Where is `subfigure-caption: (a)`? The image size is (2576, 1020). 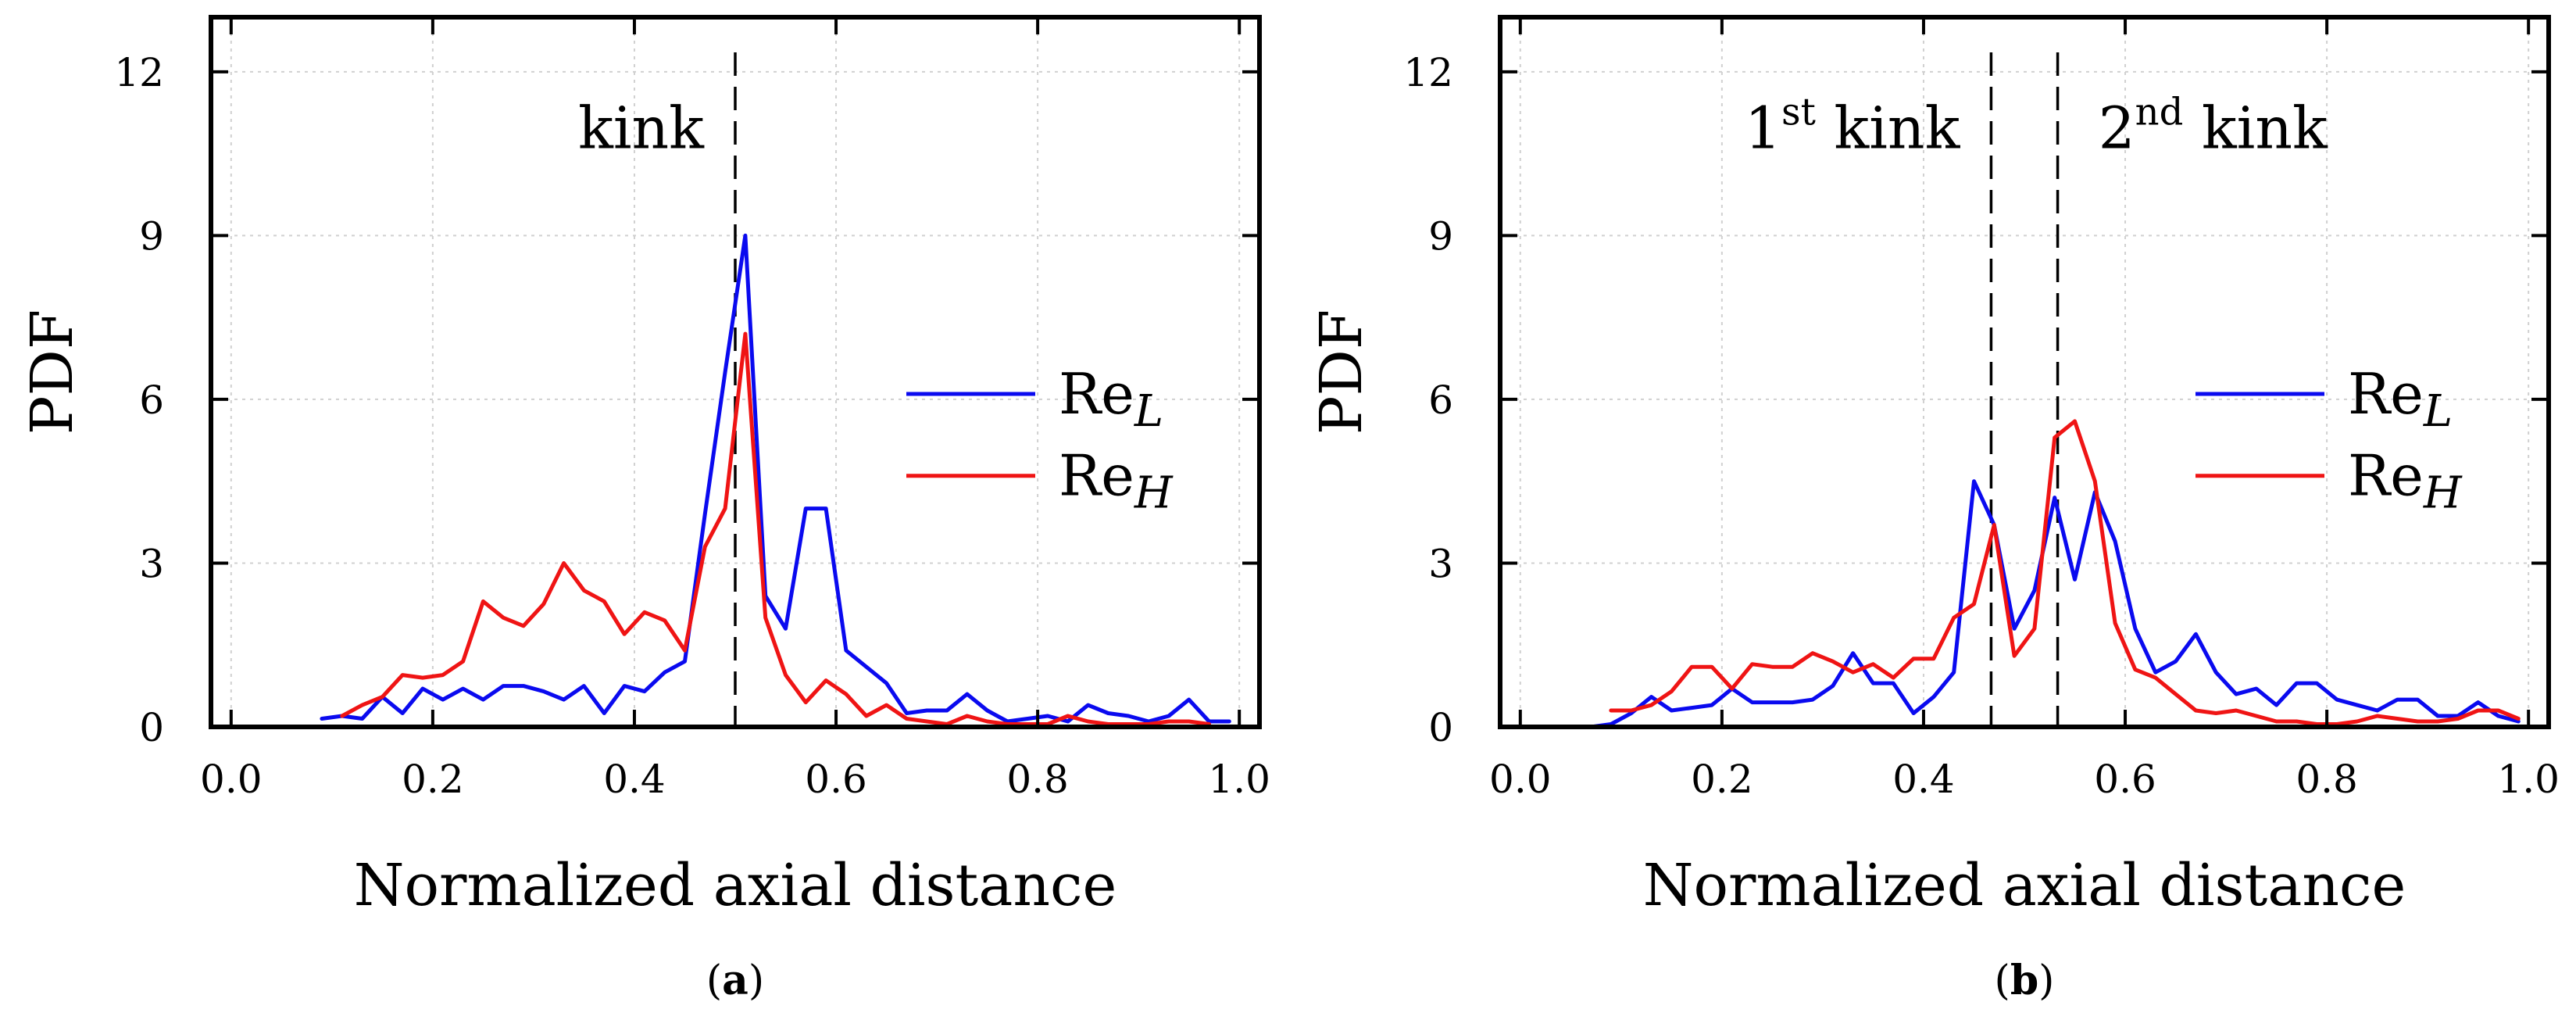 subfigure-caption: (a) is located at coordinates (735, 980).